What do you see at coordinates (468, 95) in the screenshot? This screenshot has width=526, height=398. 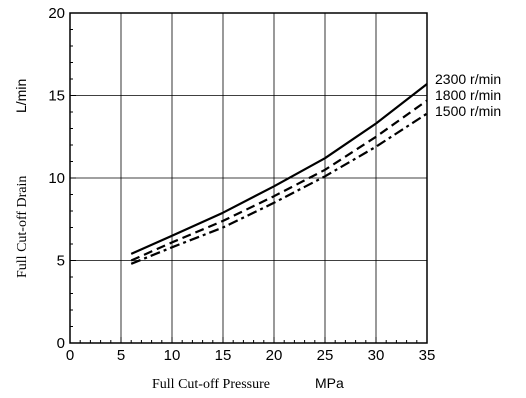 I see `legend-label: 1800 r/min` at bounding box center [468, 95].